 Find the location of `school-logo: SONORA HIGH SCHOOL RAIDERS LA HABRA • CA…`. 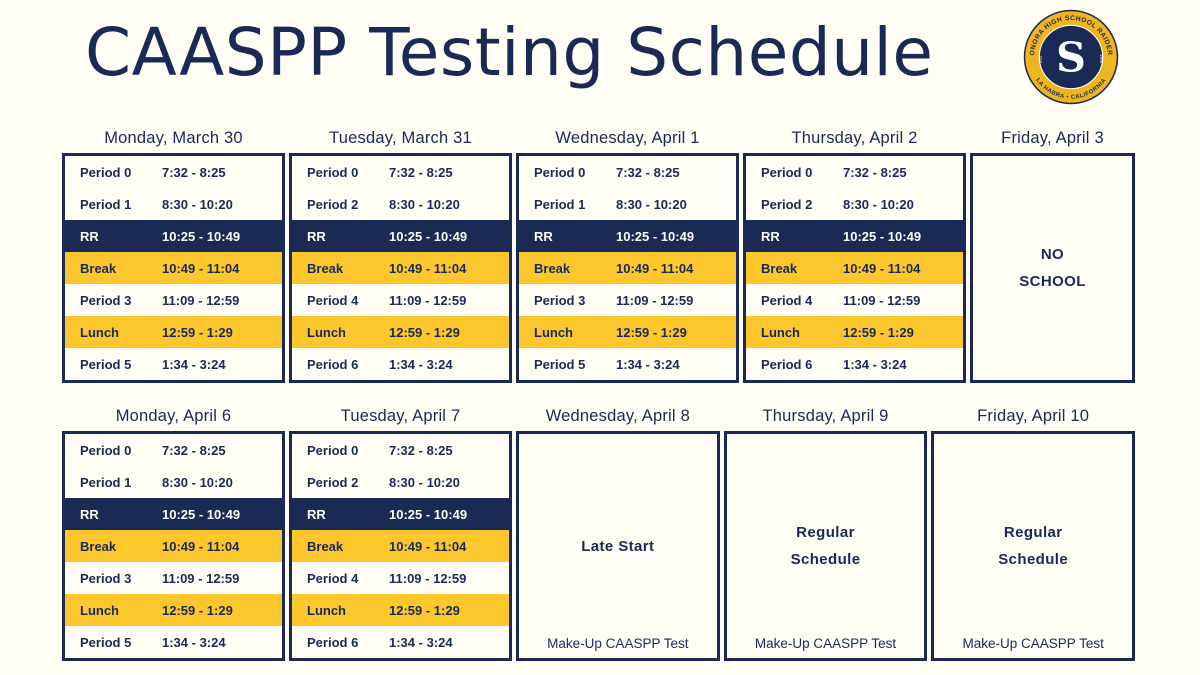

school-logo: SONORA HIGH SCHOOL RAIDERS LA HABRA • CA… is located at coordinates (1071, 57).